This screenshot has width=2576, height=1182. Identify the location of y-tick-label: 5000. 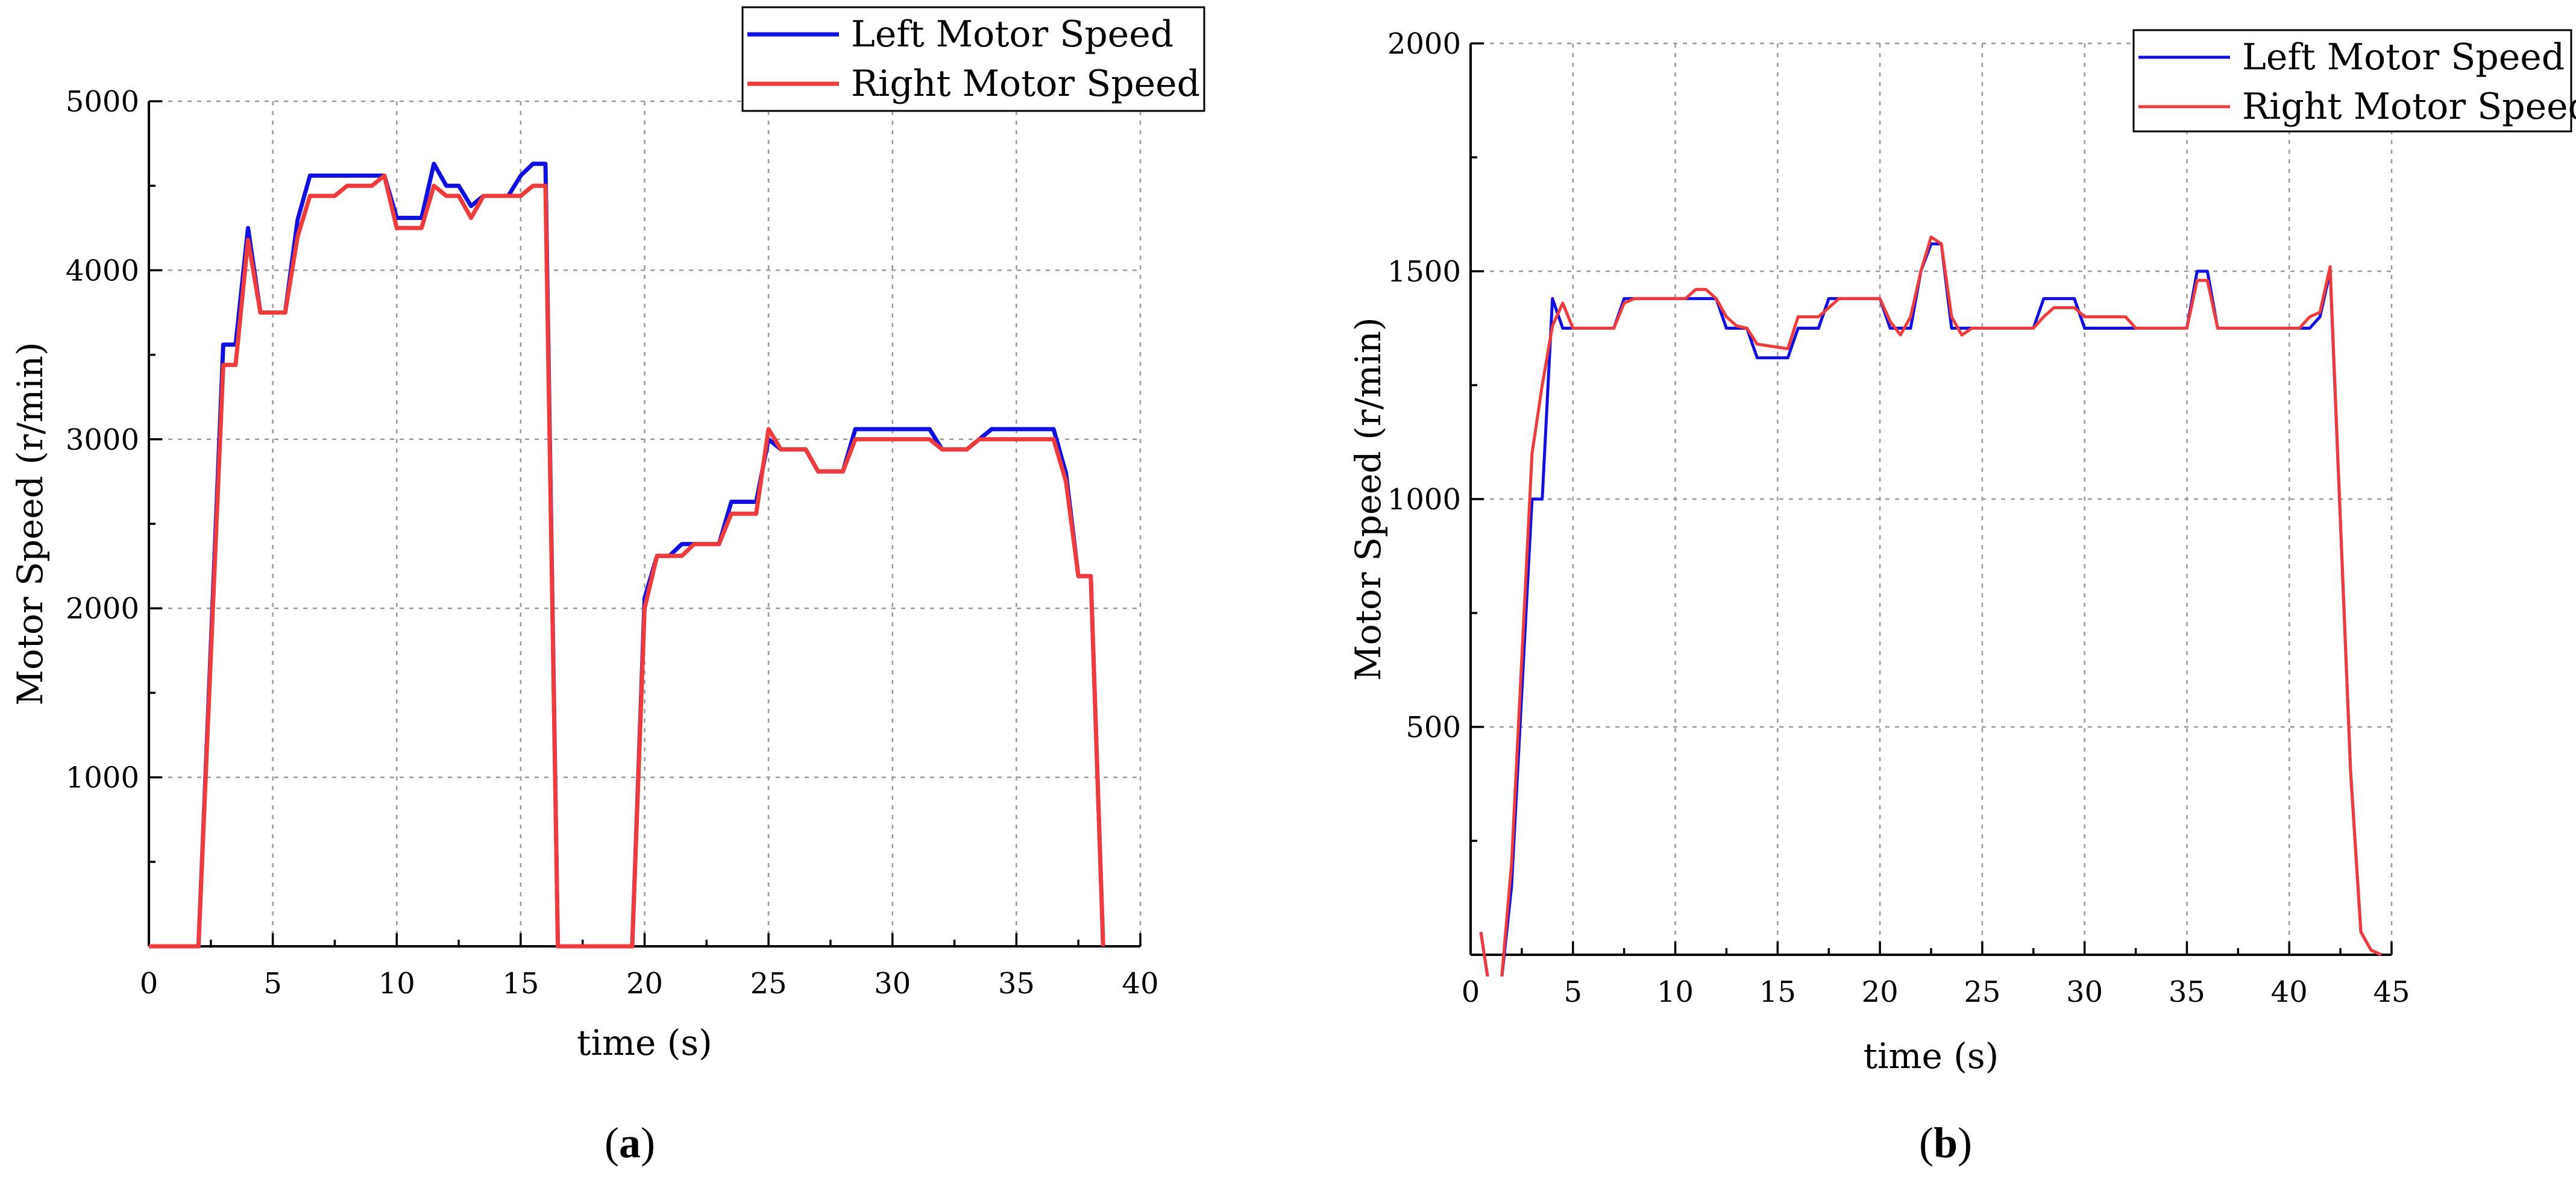
(102, 102).